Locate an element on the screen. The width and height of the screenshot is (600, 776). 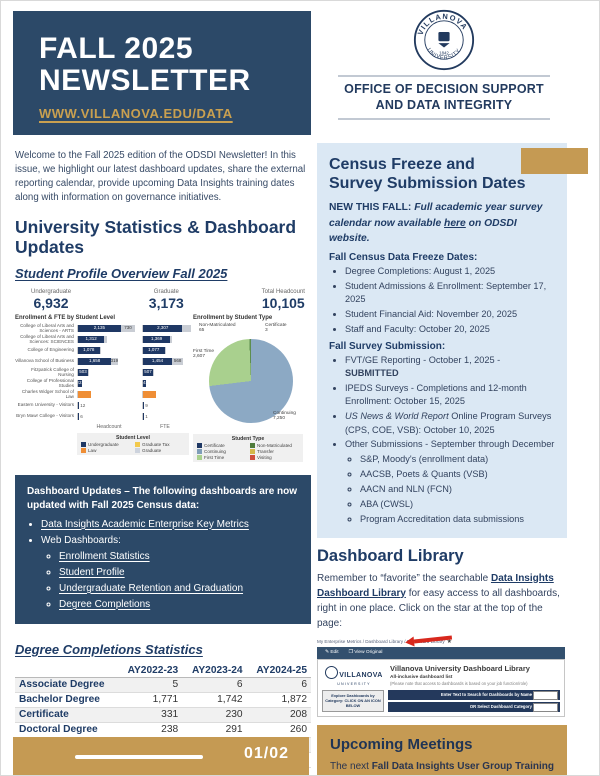
list-item: S&P, Moody's (enrollment data) is located at coordinates (457, 459).